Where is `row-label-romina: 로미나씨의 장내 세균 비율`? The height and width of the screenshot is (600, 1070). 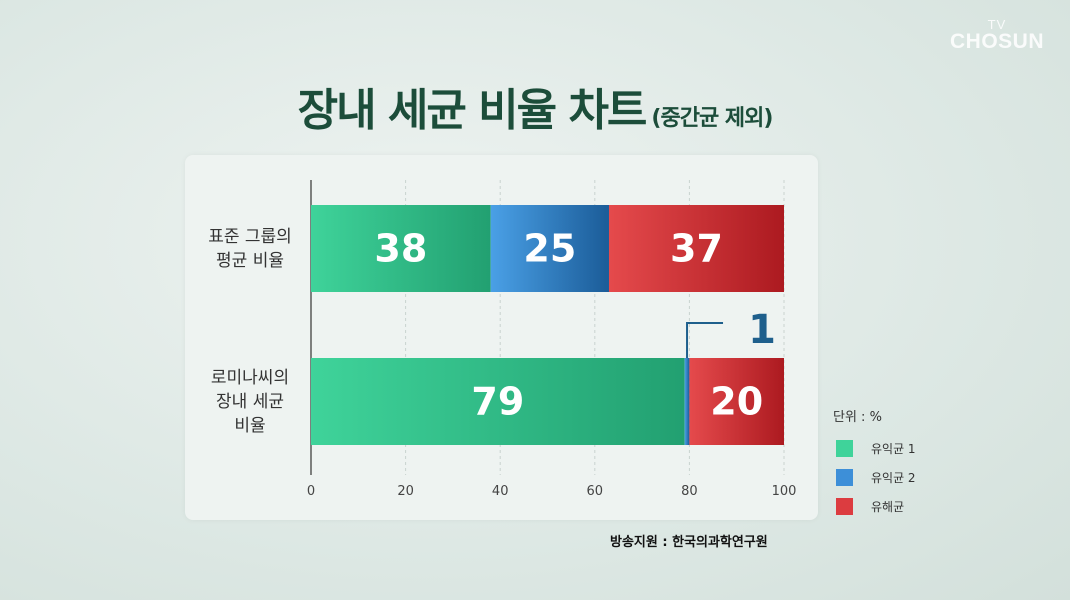 row-label-romina: 로미나씨의 장내 세균 비율 is located at coordinates (250, 402).